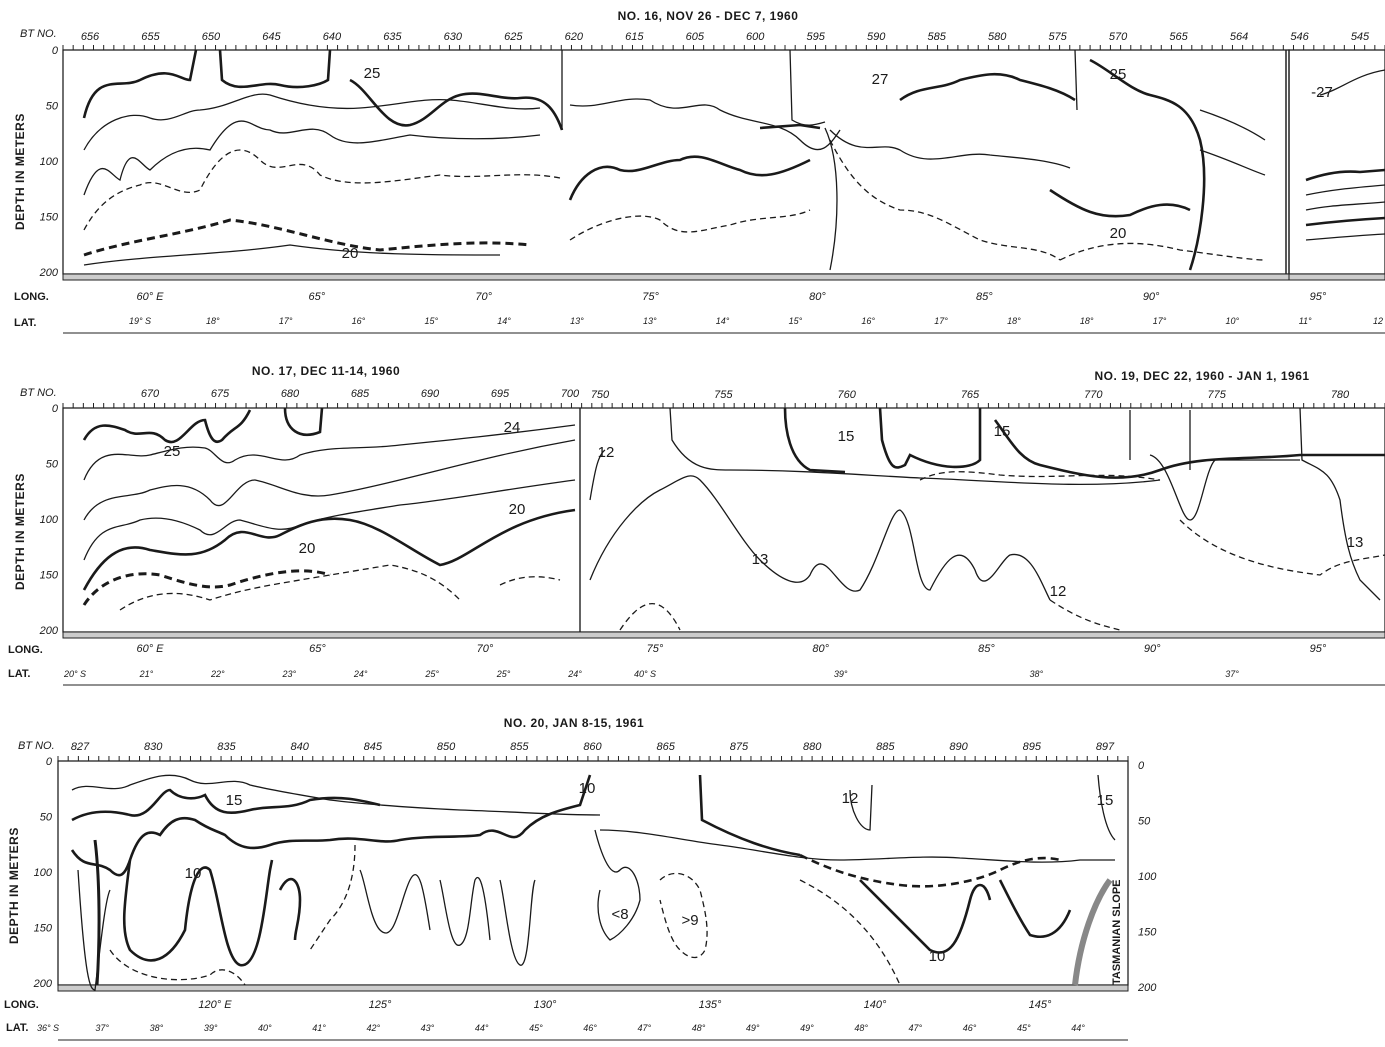  Describe the element at coordinates (755, 37) in the screenshot. I see `bt-tick-label: 600` at that location.